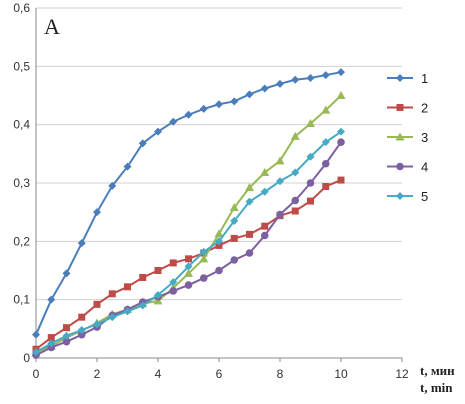 Image resolution: width=465 pixels, height=404 pixels. I want to click on x-tick-label: 0, so click(36, 374).